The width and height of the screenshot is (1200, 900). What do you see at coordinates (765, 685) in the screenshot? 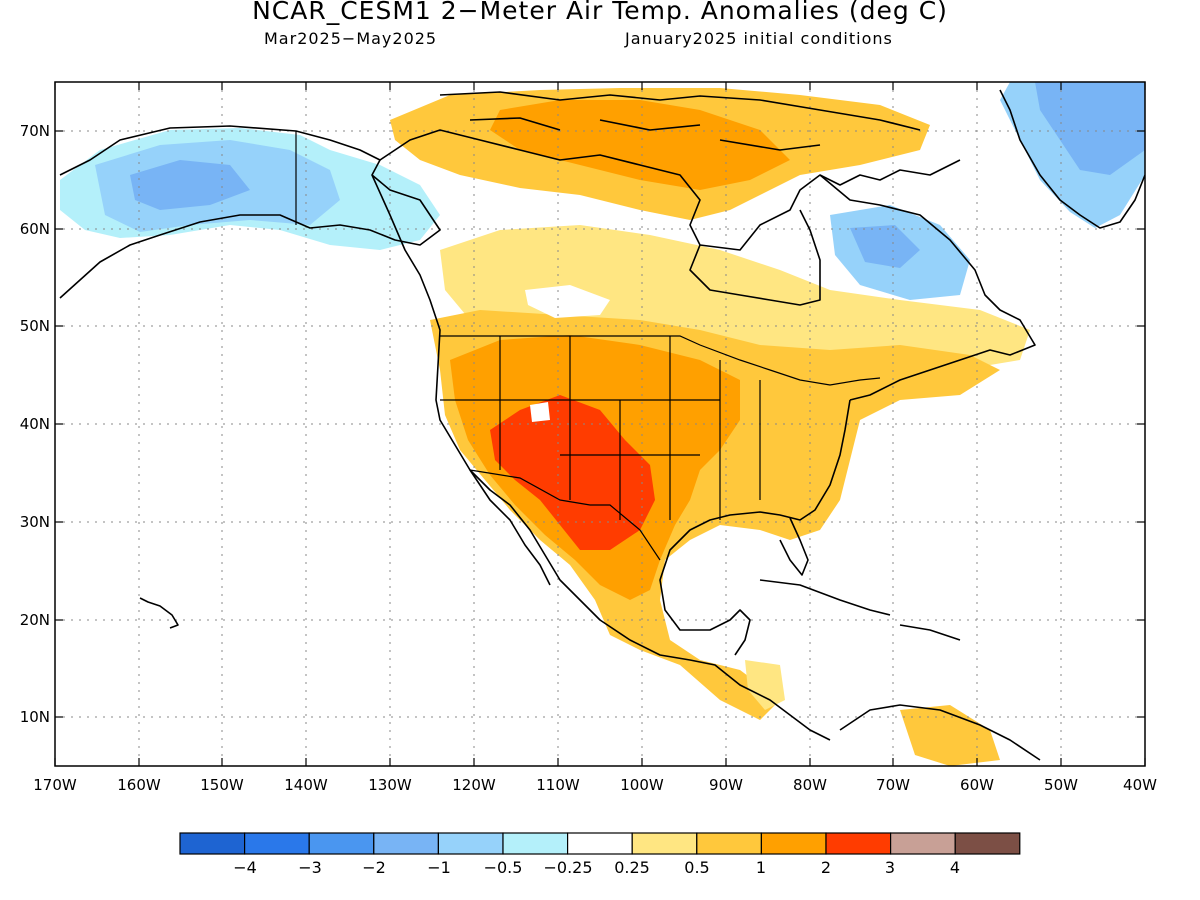
I see `central-america-warm` at bounding box center [765, 685].